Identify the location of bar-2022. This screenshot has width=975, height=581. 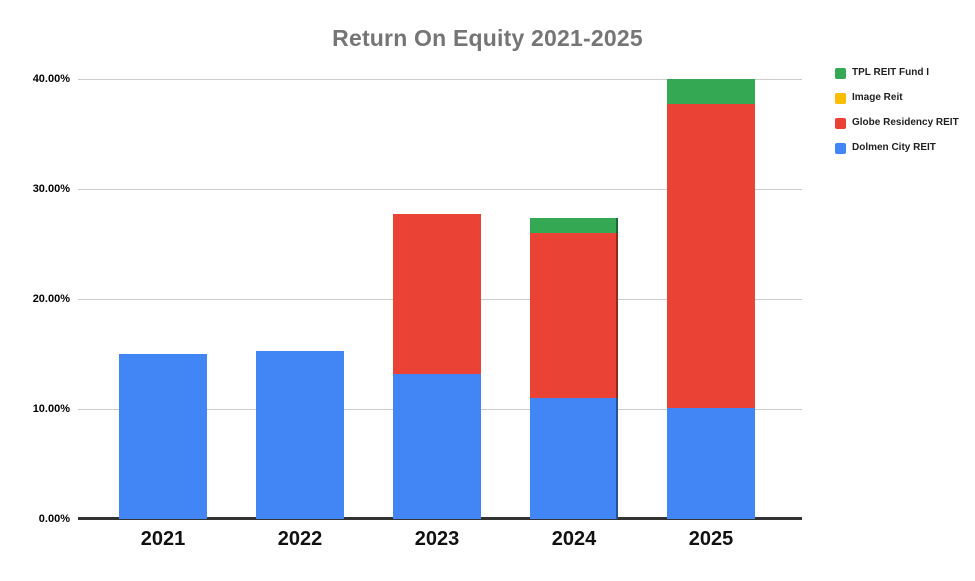
(300, 290).